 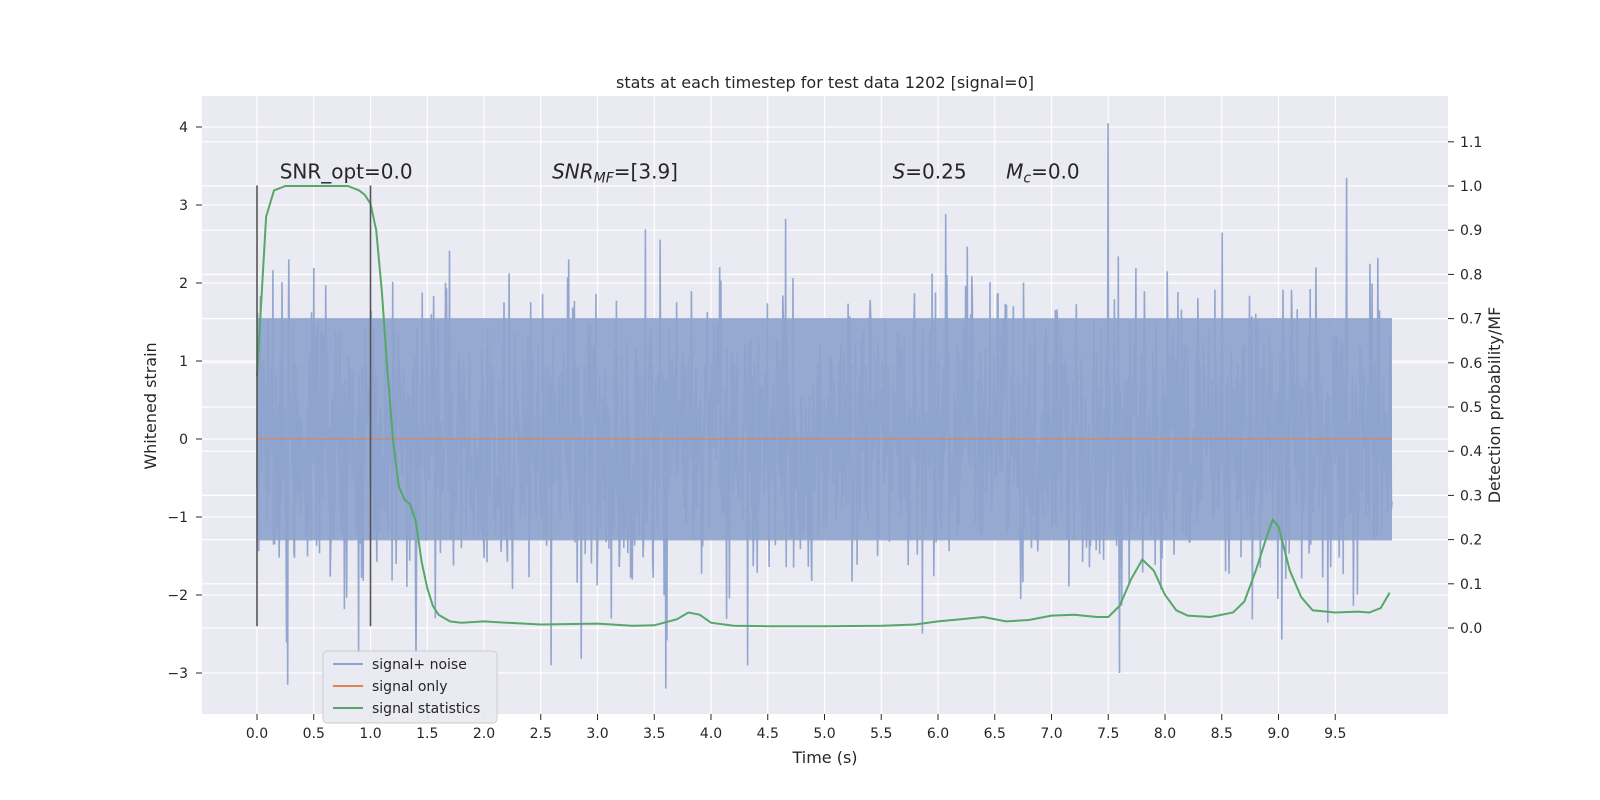 What do you see at coordinates (1471, 320) in the screenshot?
I see `y2-tick-label: 0.7` at bounding box center [1471, 320].